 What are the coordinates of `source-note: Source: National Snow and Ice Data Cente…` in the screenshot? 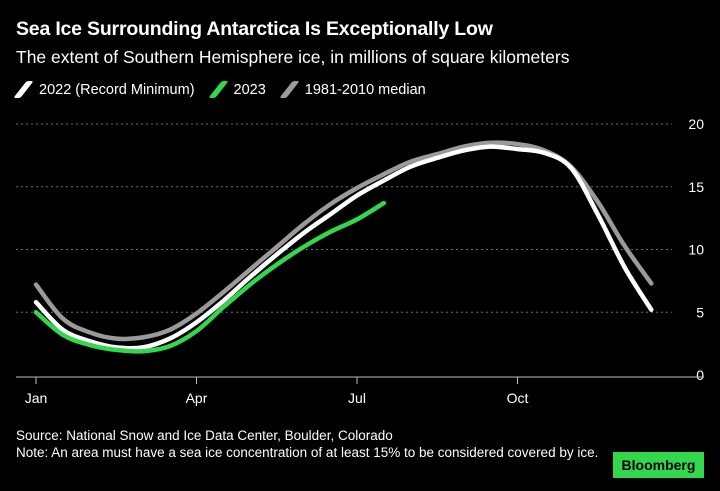 It's located at (204, 435).